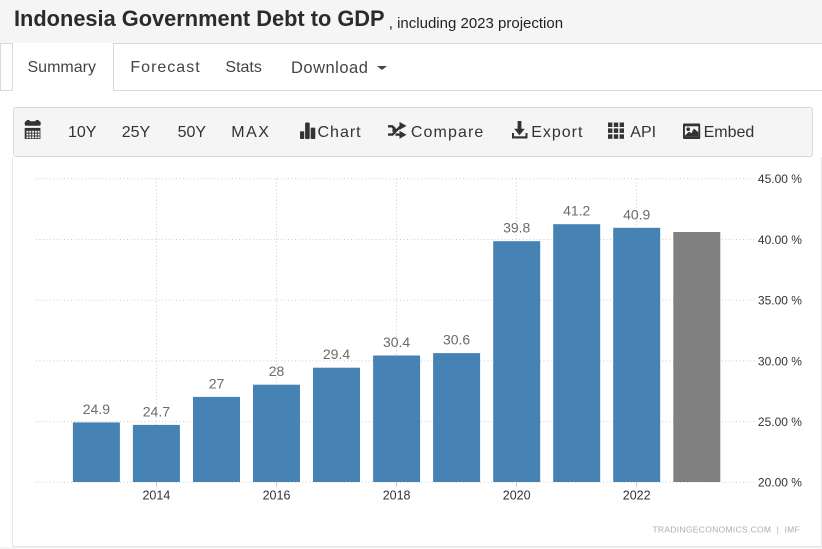 Image resolution: width=822 pixels, height=549 pixels. I want to click on svg-text: 2022, so click(637, 495).